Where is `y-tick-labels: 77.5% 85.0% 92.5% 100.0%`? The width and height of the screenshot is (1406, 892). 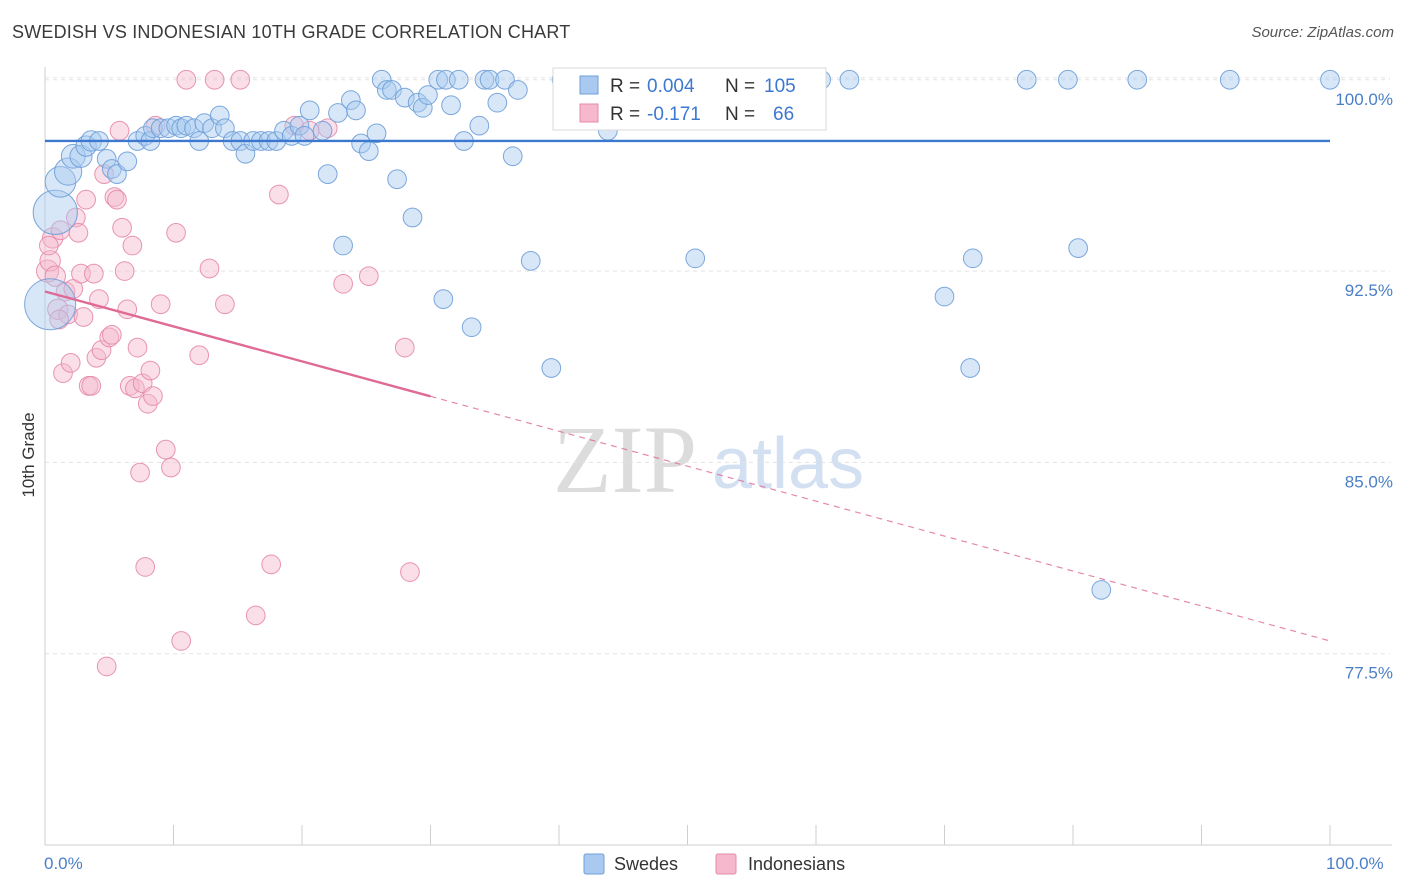
y-tick-labels: 77.5% 85.0% 92.5% 100.0% is located at coordinates (1364, 386).